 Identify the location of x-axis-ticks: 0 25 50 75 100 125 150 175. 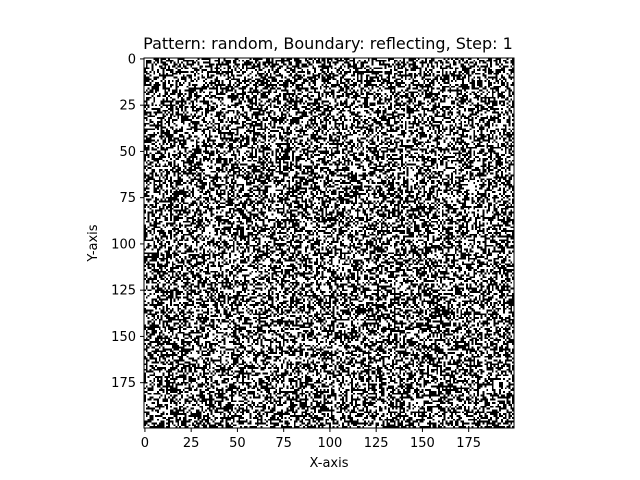
(311, 439).